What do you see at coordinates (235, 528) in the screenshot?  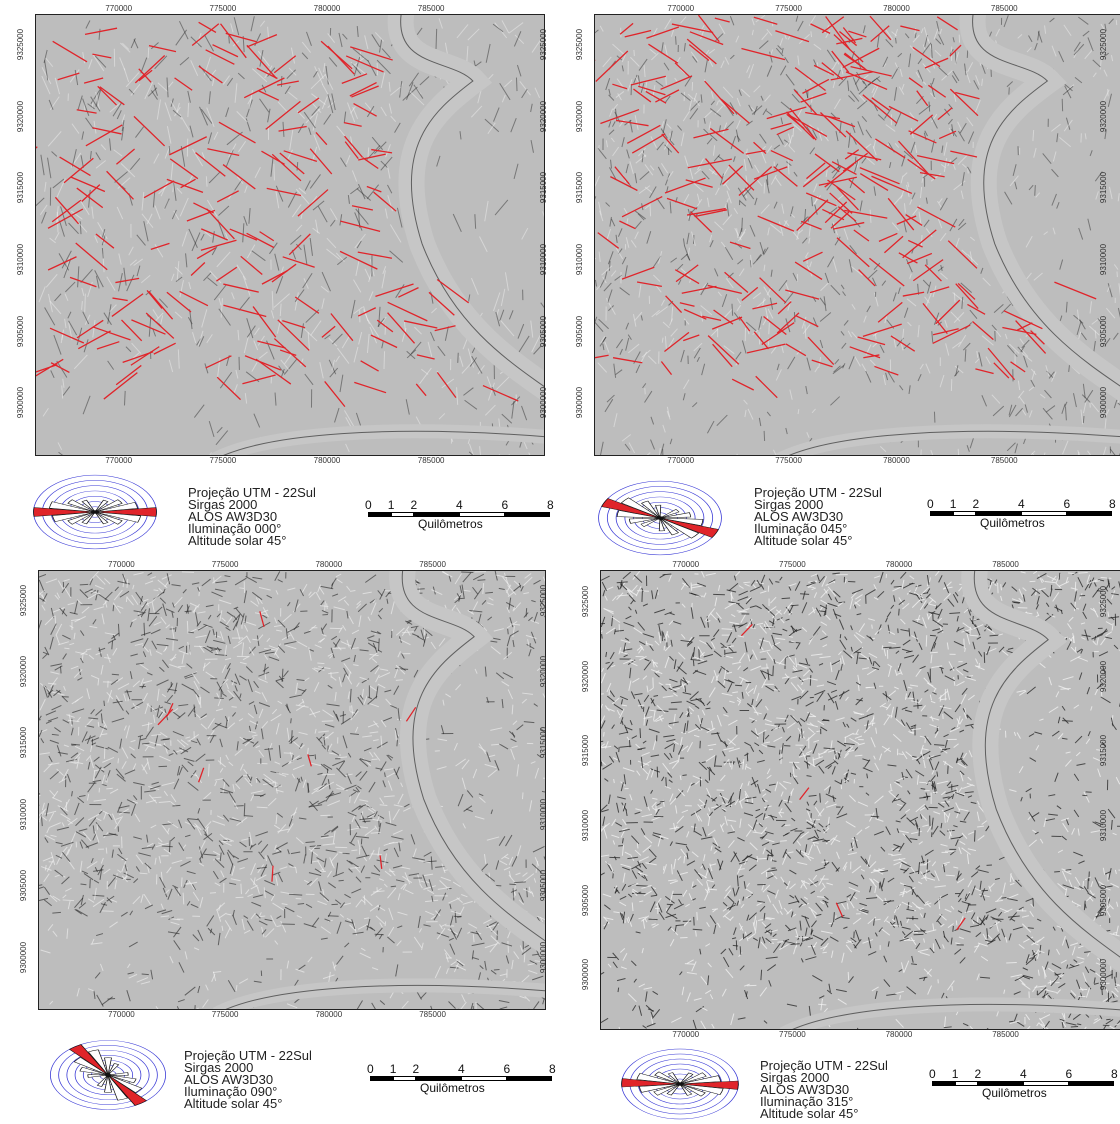 I see `legend-line: Iluminação 000°` at bounding box center [235, 528].